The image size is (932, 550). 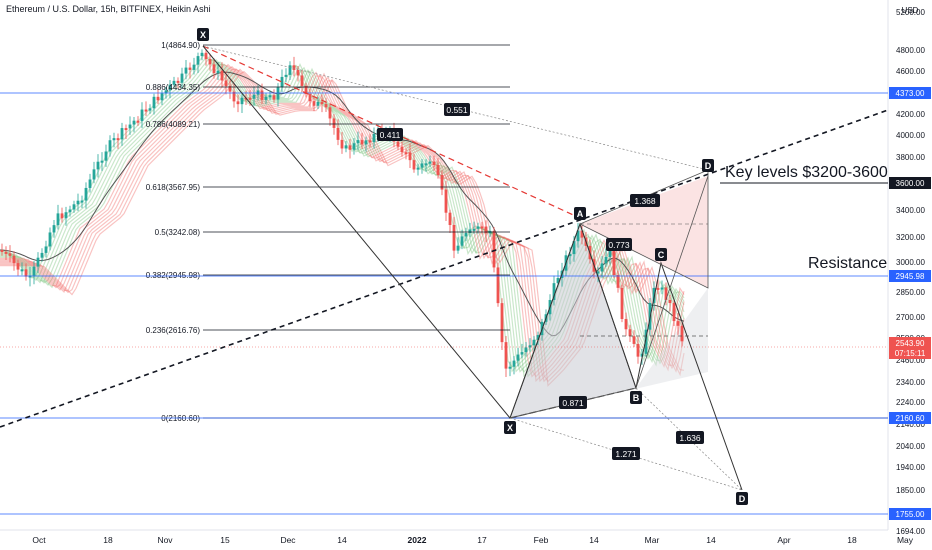 What do you see at coordinates (173, 330) in the screenshot?
I see `fib-label: 0.236(2616.76)` at bounding box center [173, 330].